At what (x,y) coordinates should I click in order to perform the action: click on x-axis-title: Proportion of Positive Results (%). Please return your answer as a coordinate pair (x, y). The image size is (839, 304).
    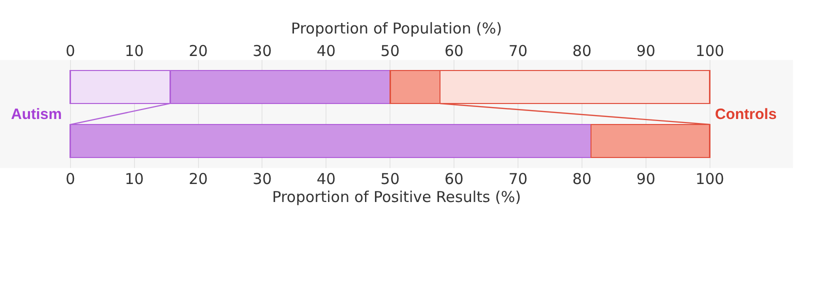
    Looking at the image, I should click on (396, 197).